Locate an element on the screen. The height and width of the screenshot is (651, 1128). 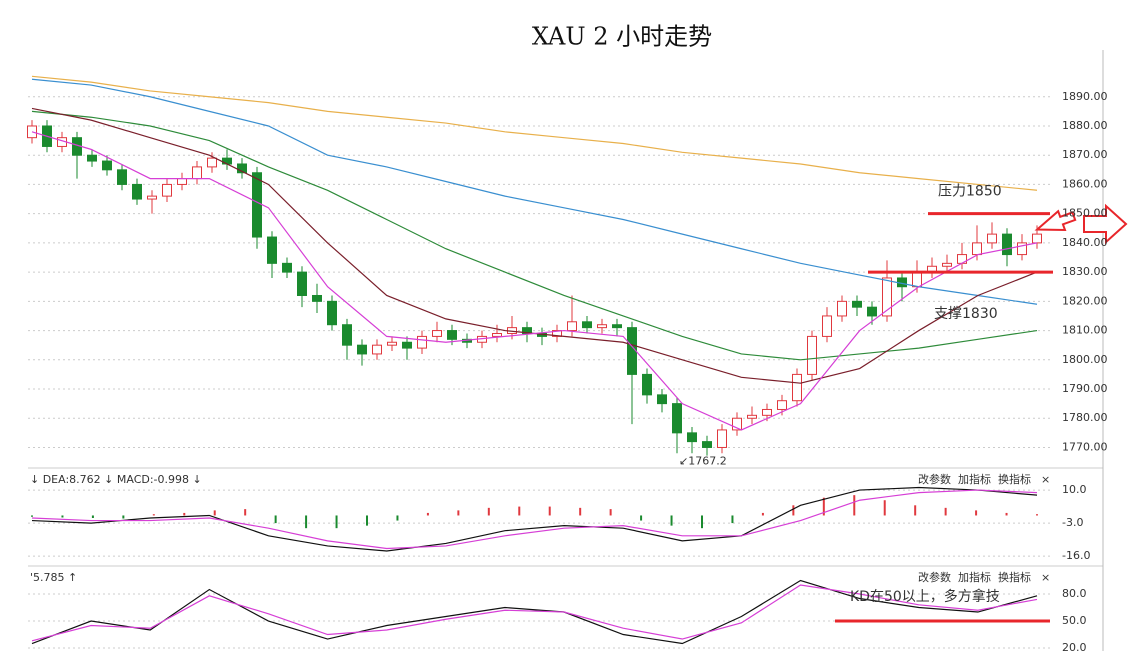
y-tick-label: -16.0 is located at coordinates (1076, 555).